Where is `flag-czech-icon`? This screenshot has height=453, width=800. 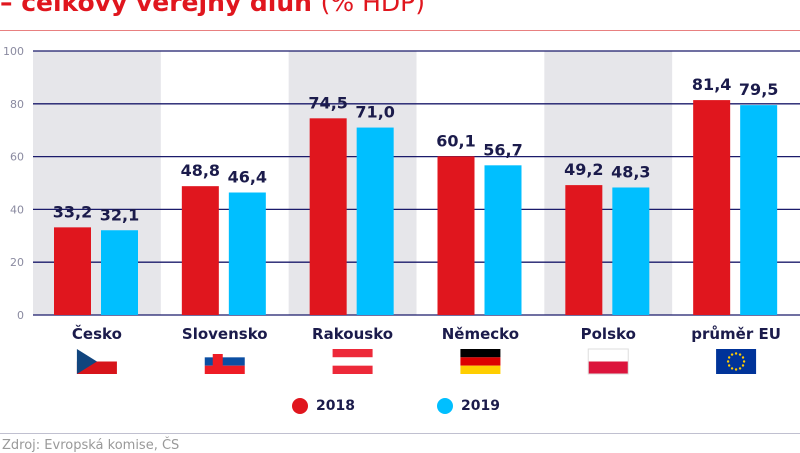 flag-czech-icon is located at coordinates (96, 361).